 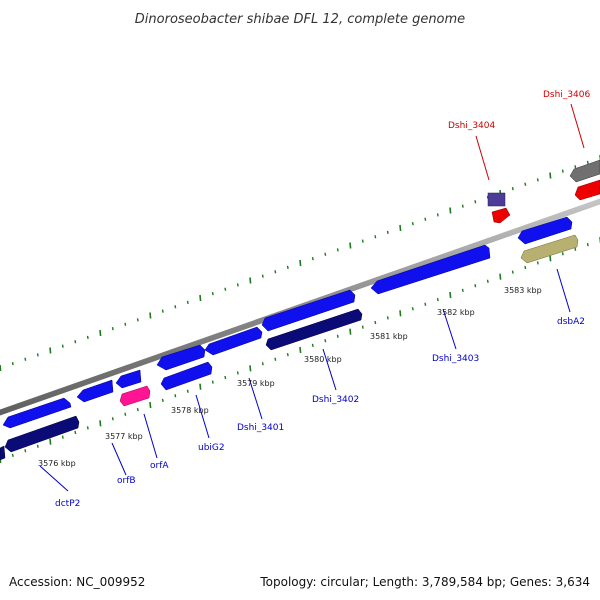 What do you see at coordinates (260, 428) in the screenshot?
I see `gene-label-dshi-3401: Dshi_3401` at bounding box center [260, 428].